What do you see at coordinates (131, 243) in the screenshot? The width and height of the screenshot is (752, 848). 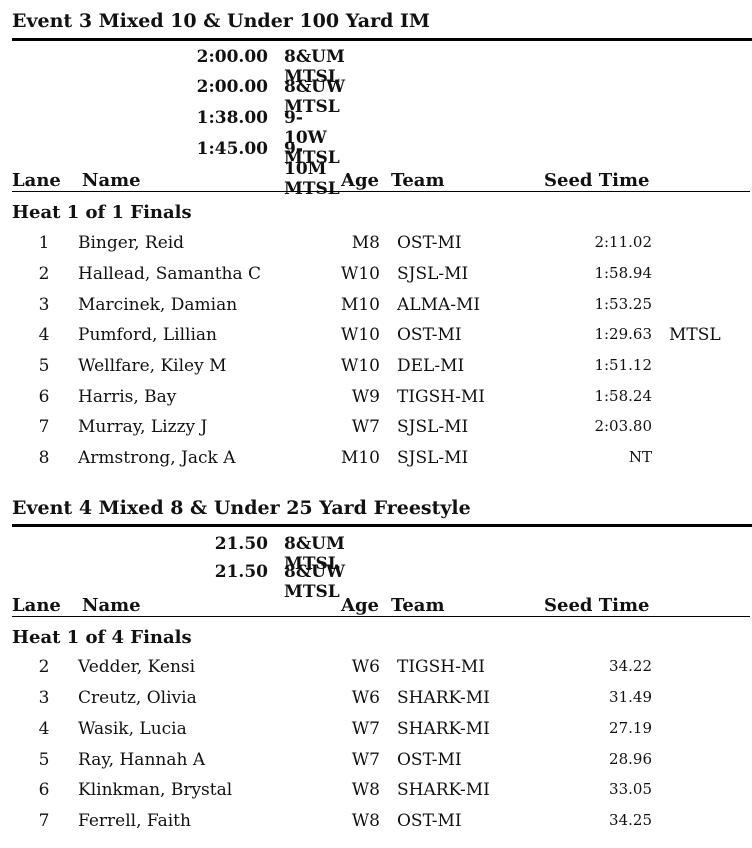 I see `name-cell: Binger, Reid` at bounding box center [131, 243].